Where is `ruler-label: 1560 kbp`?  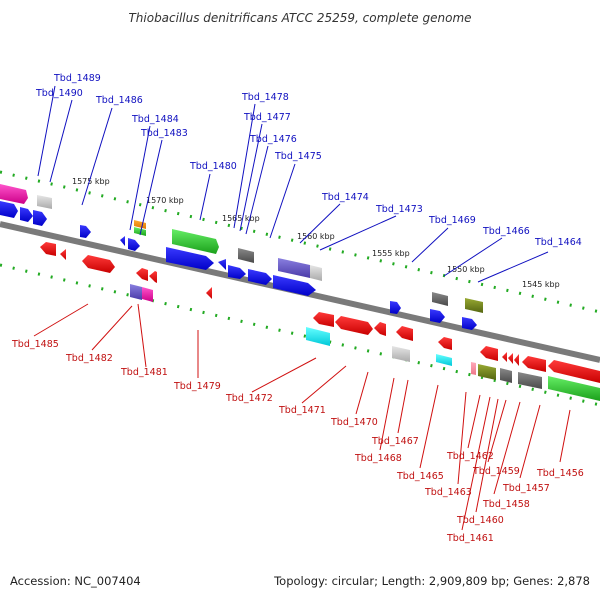 ruler-label: 1560 kbp is located at coordinates (316, 236).